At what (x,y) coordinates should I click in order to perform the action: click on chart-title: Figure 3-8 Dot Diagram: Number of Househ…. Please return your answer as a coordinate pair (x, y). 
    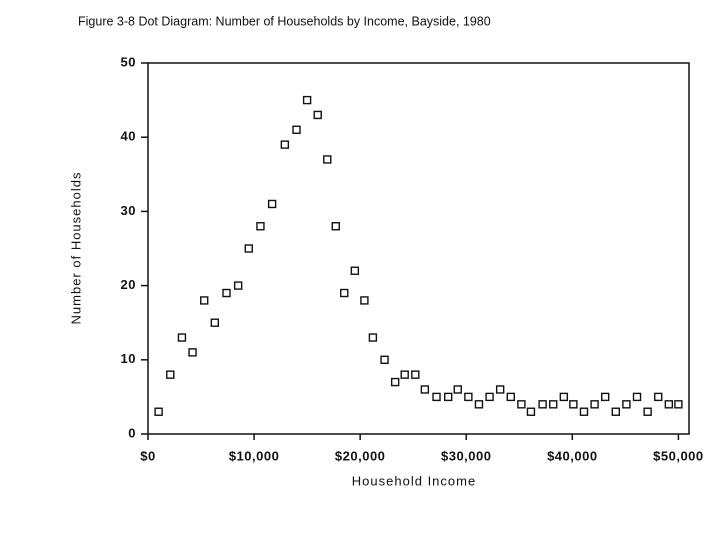
    Looking at the image, I should click on (284, 21).